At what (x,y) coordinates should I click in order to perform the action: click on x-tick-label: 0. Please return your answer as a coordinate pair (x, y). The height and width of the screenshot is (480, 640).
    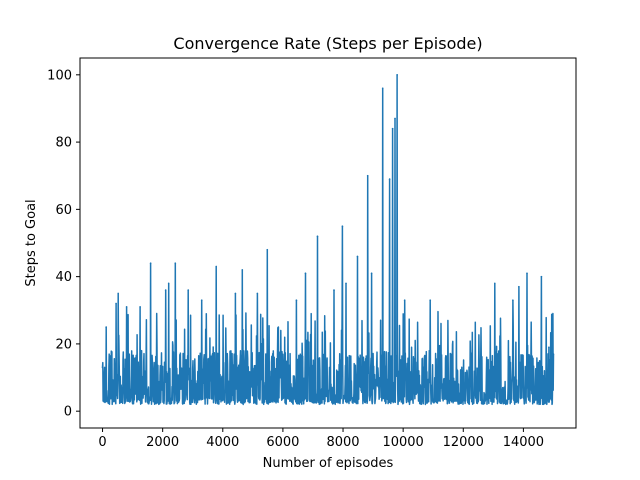
    Looking at the image, I should click on (102, 442).